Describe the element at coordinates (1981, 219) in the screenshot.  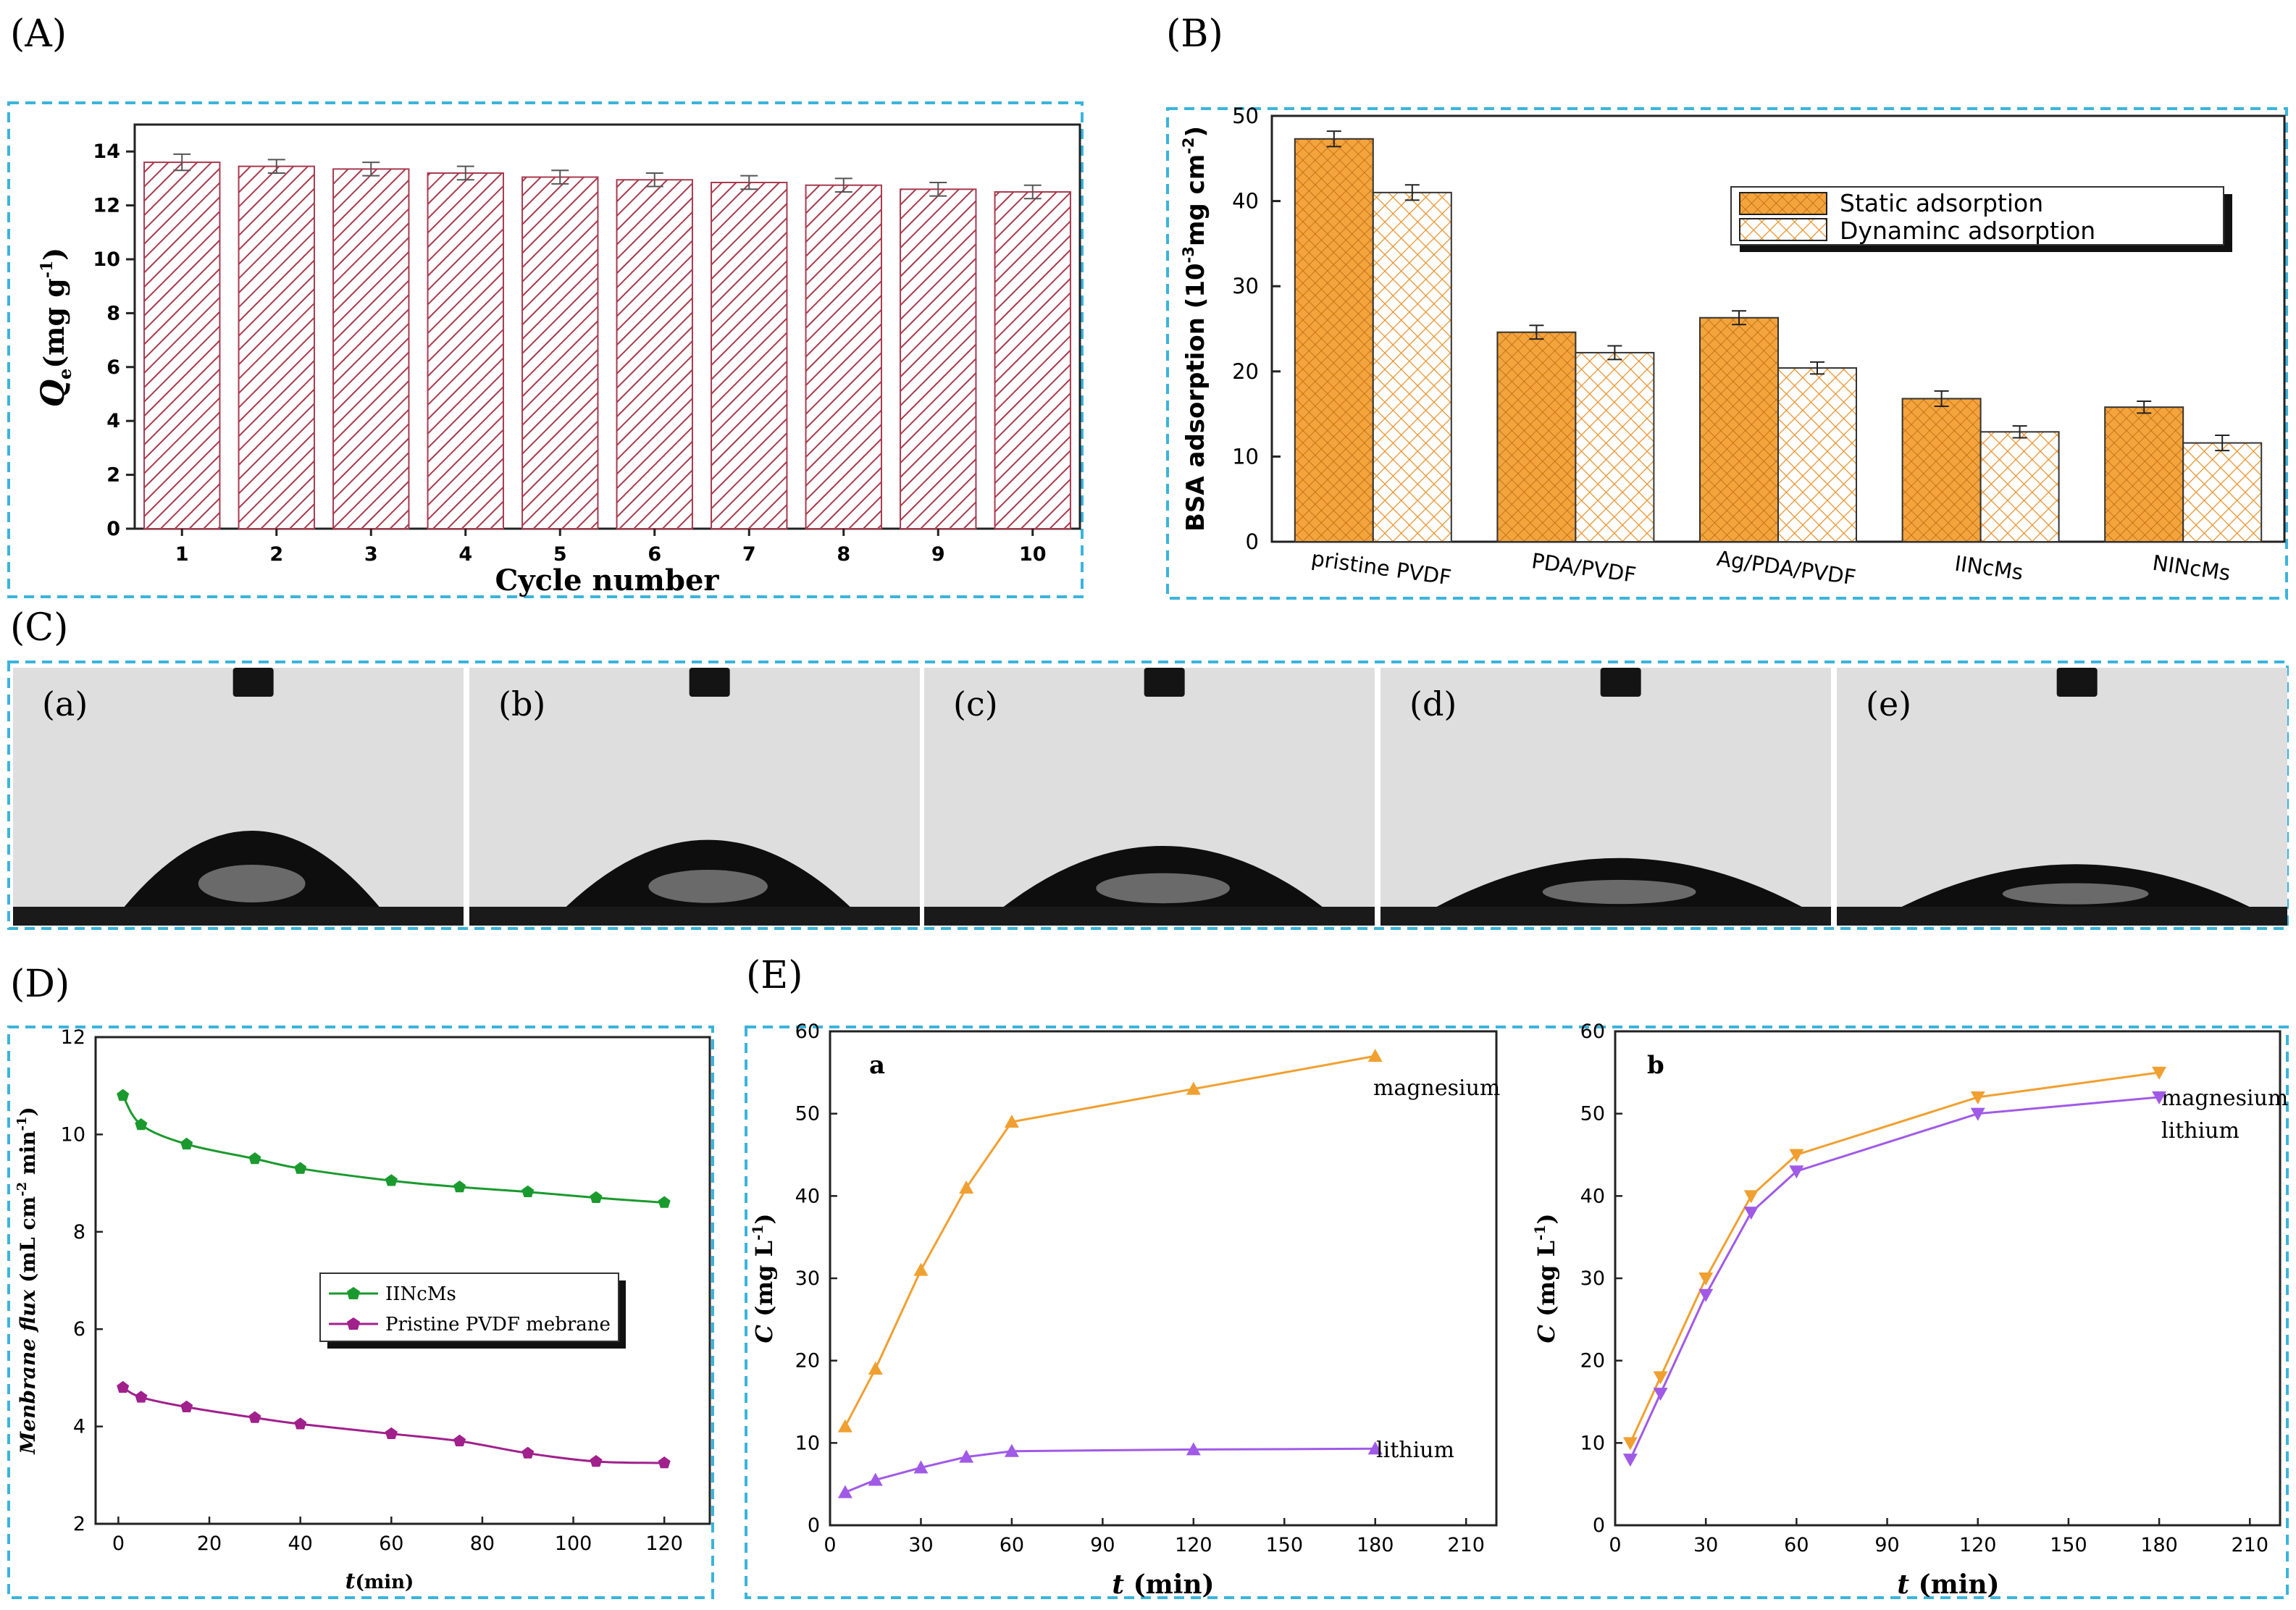
I see `chart-b-legend: Static adsorption Dynaminc adsorption` at that location.